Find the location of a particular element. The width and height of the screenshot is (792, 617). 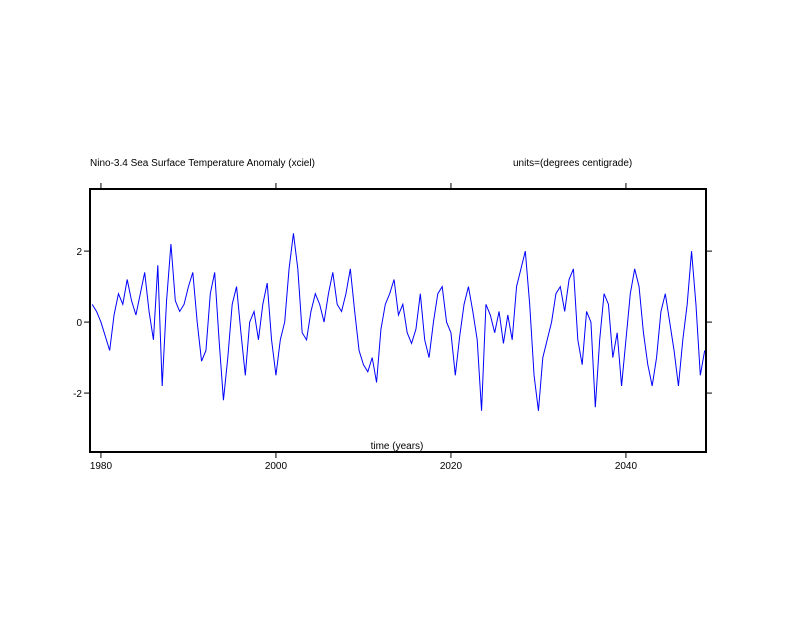

x-tick-label: 2040 is located at coordinates (626, 466).